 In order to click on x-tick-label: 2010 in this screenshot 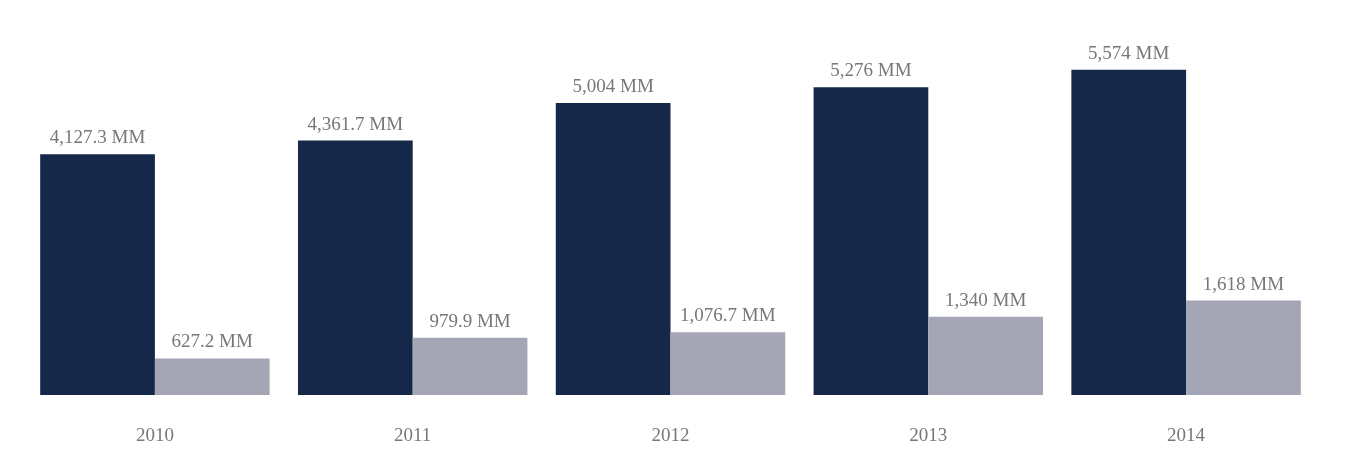, I will do `click(154, 434)`.